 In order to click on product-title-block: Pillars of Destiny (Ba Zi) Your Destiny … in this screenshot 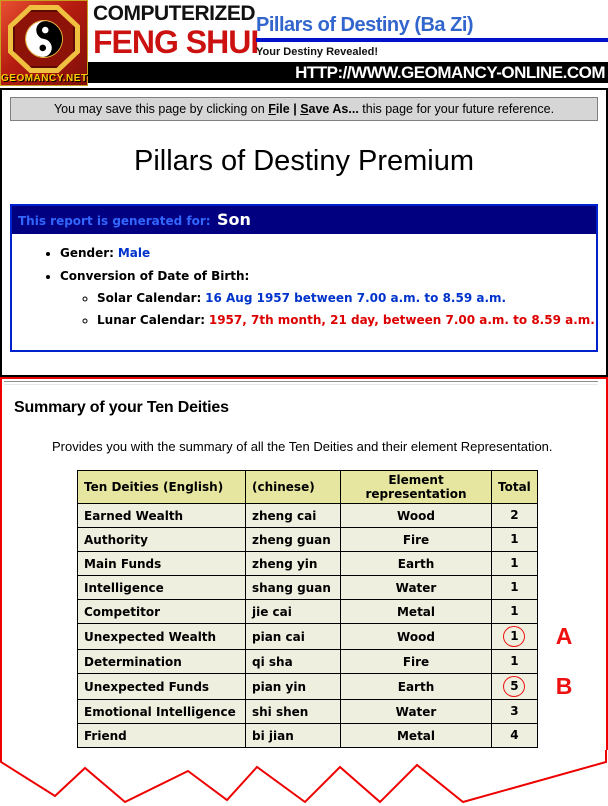, I will do `click(432, 36)`.